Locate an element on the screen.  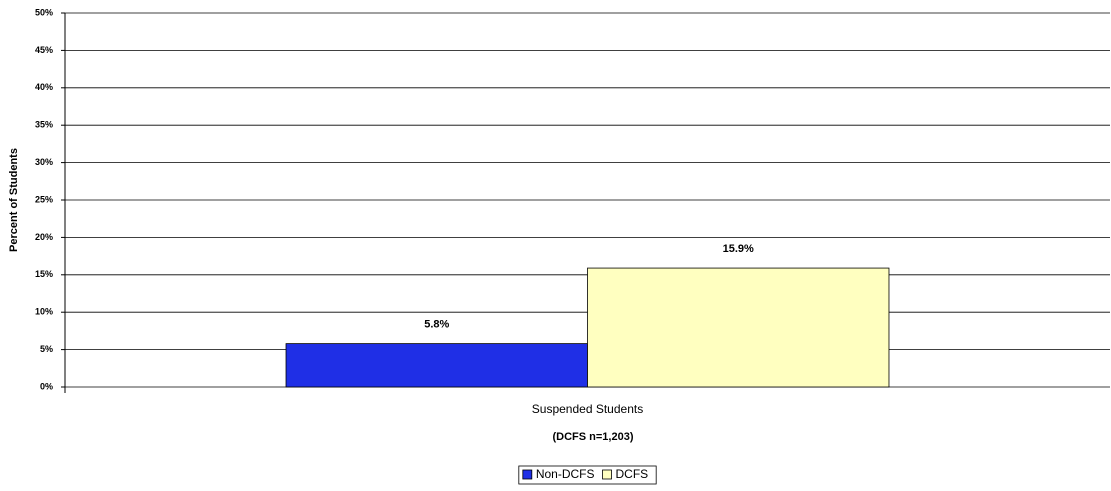
y-tick-label: 30% is located at coordinates (44, 162).